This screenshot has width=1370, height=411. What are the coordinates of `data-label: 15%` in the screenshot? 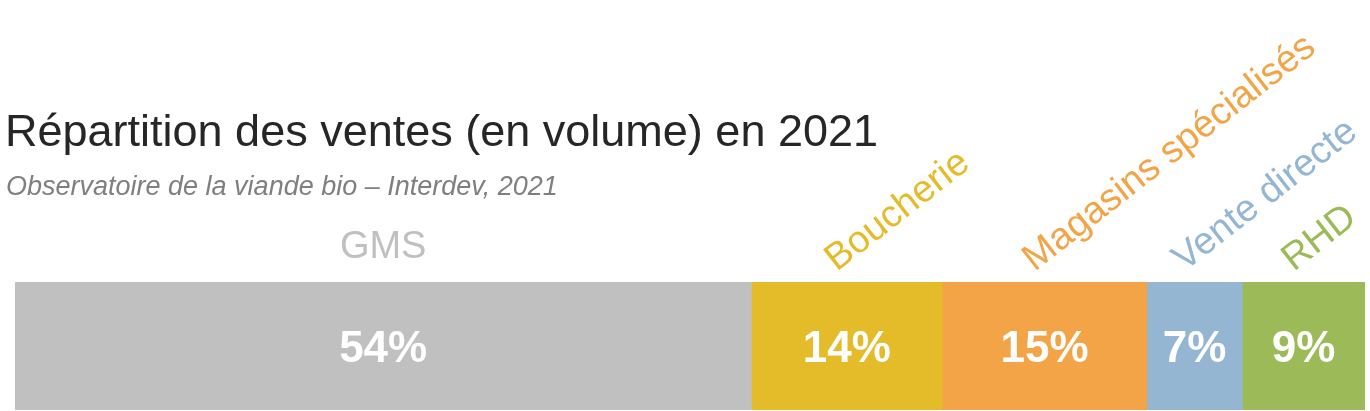 It's located at (1044, 347).